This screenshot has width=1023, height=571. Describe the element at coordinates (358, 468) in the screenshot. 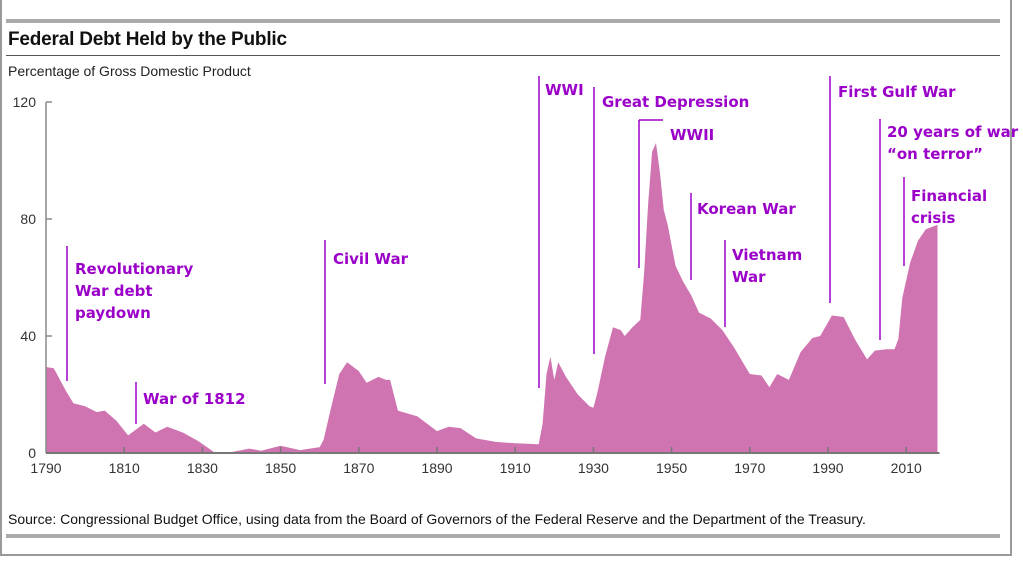

I see `x-tick-label: 1870` at that location.